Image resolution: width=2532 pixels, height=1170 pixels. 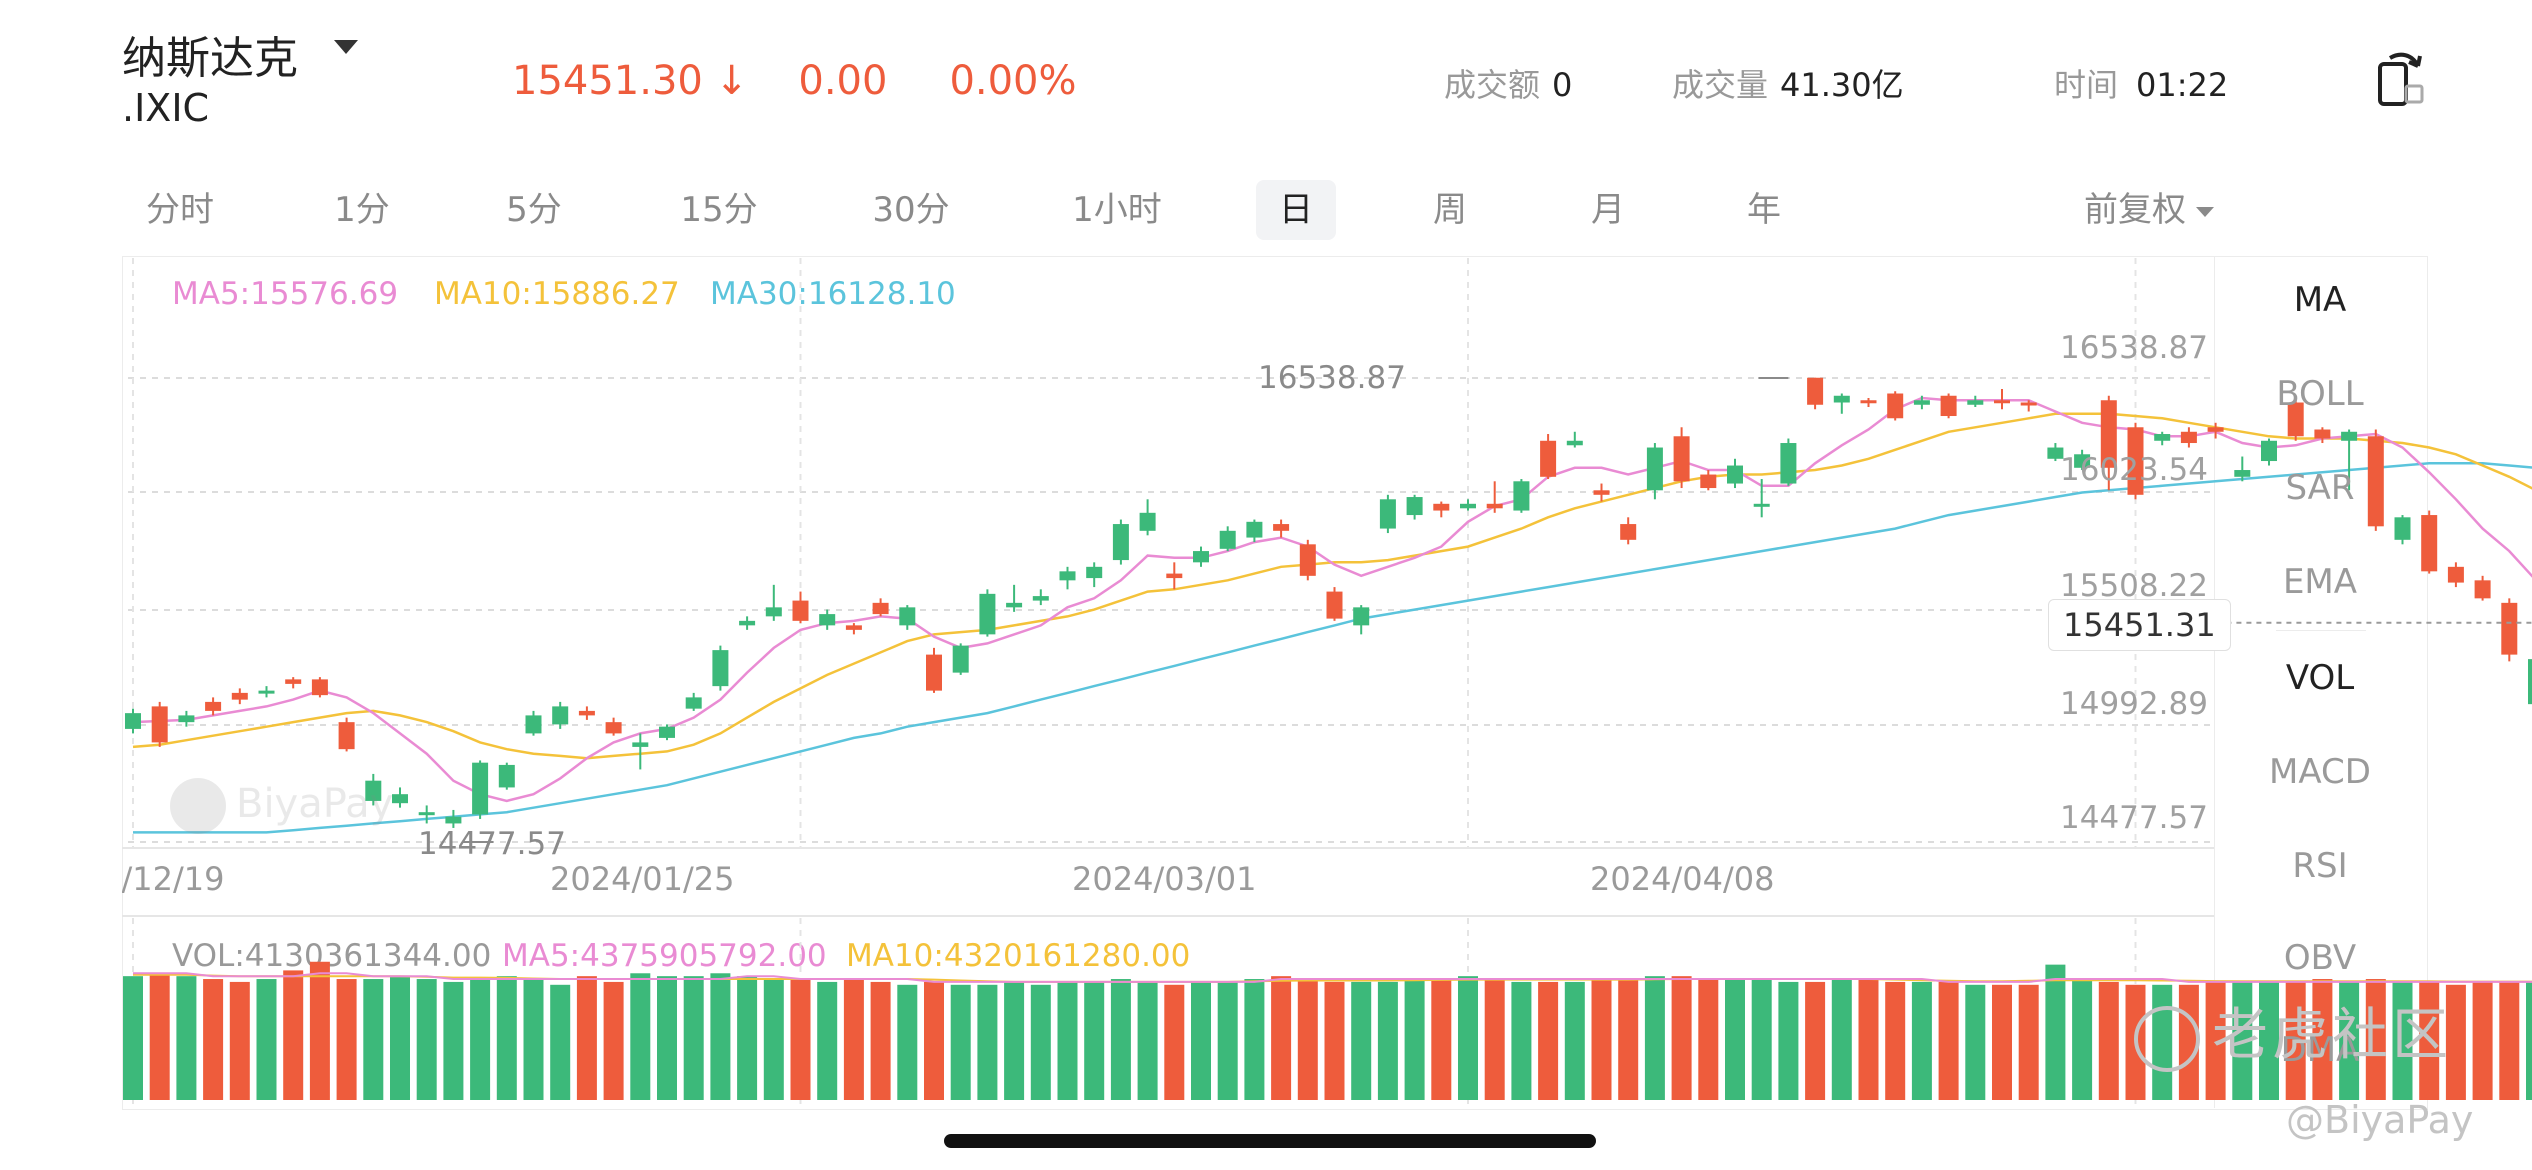 What do you see at coordinates (166, 108) in the screenshot?
I see `index-code: .IXIC` at bounding box center [166, 108].